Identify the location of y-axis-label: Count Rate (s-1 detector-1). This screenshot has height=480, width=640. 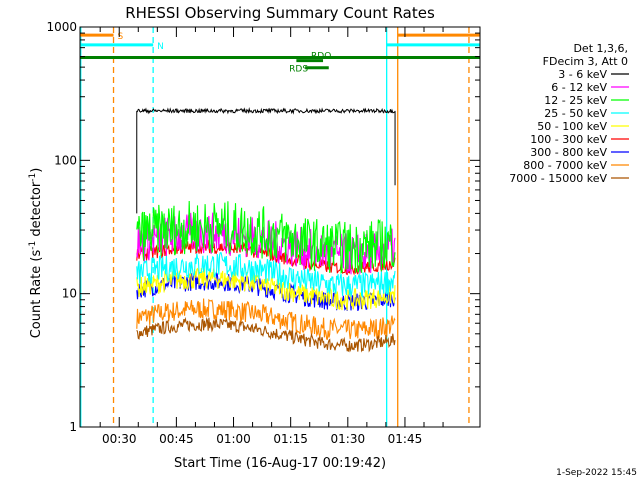
(36, 253).